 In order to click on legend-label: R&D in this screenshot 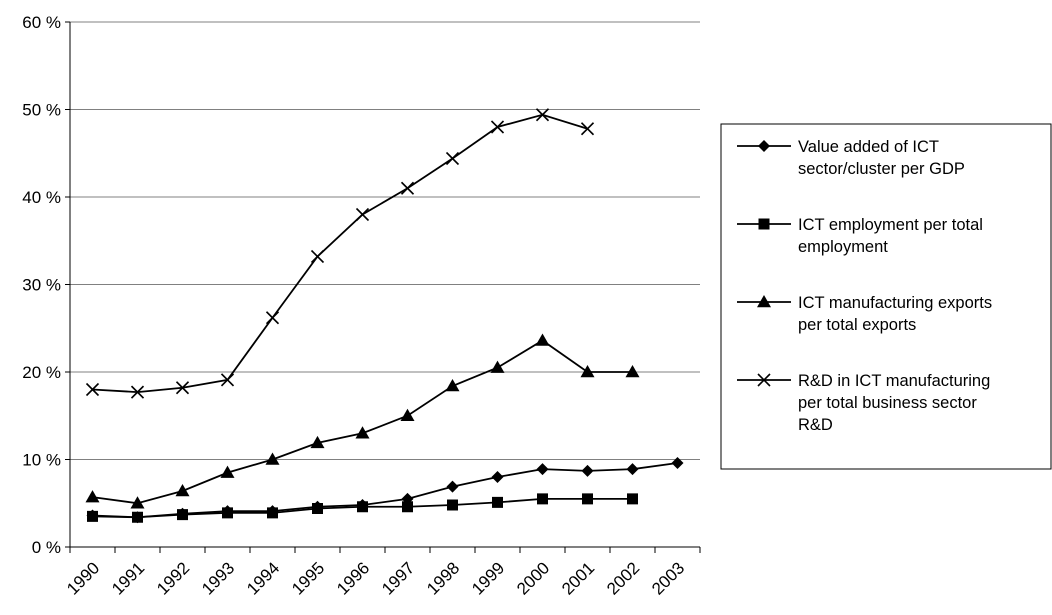, I will do `click(815, 425)`.